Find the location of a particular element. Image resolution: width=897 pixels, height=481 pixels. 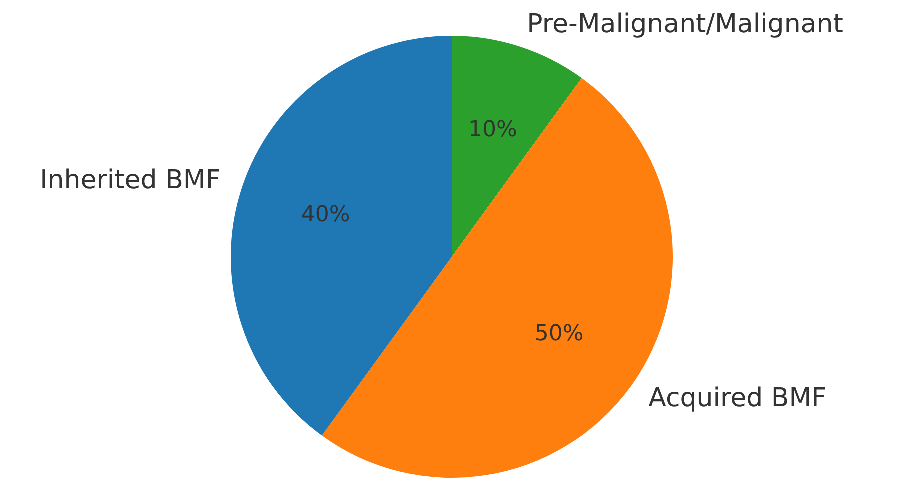

data-label: 10% is located at coordinates (493, 130).